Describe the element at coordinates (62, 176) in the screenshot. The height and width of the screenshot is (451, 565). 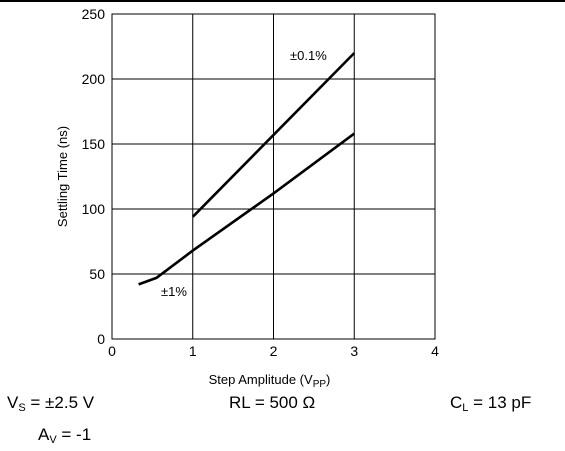
I see `y-axis-label: Settling Time (ns)` at that location.